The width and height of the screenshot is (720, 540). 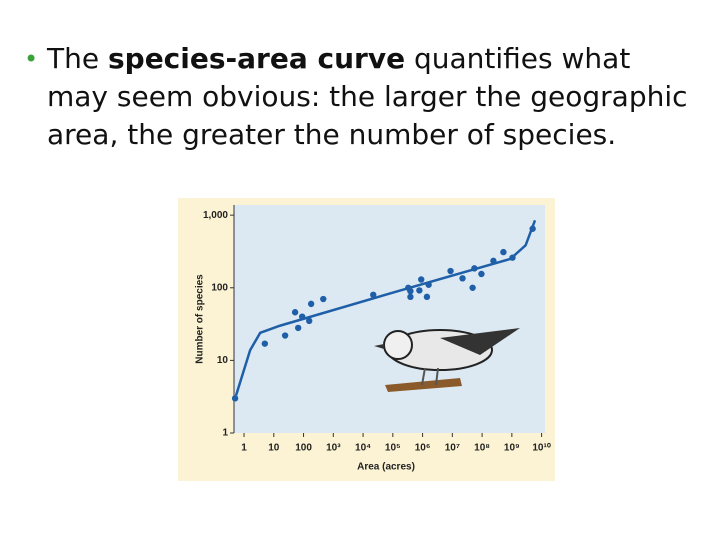 I want to click on x-tick-label: 10⁵, so click(x=393, y=448).